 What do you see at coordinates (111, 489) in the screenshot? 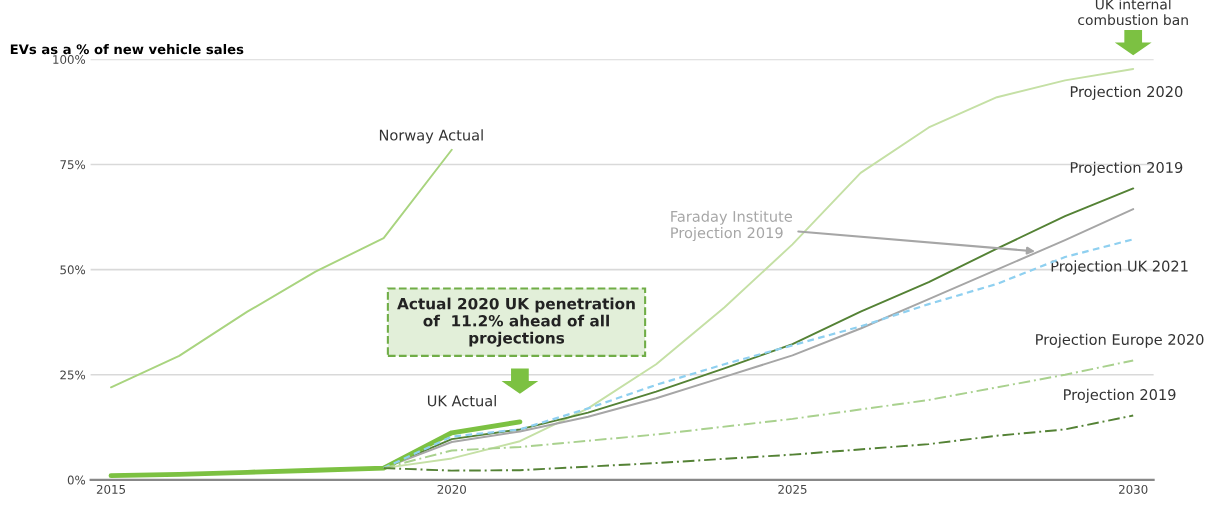
I see `x-tick-label: 2015` at bounding box center [111, 489].